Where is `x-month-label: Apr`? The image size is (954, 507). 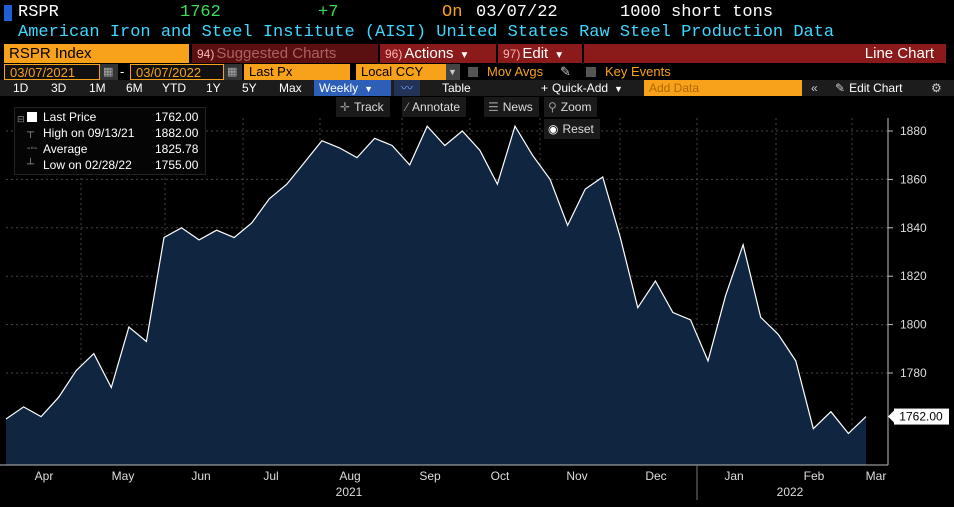
x-month-label: Apr is located at coordinates (44, 476).